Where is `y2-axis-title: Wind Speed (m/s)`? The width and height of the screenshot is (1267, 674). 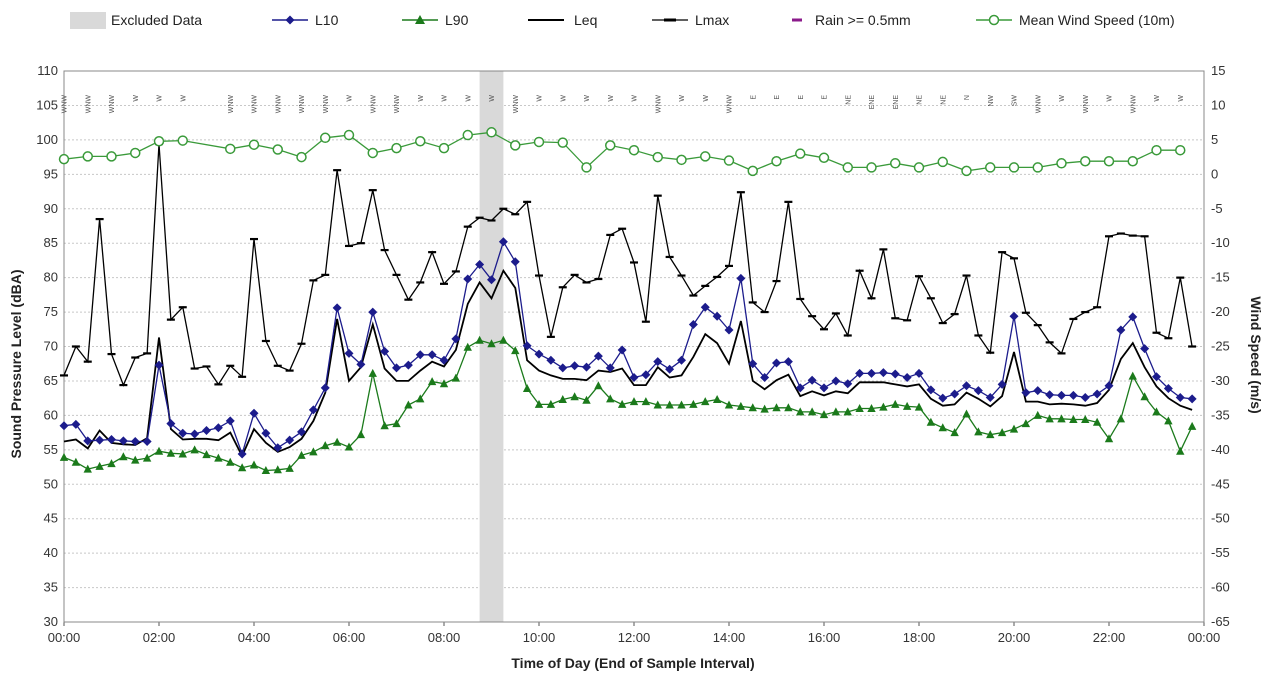 y2-axis-title: Wind Speed (m/s) is located at coordinates (1256, 354).